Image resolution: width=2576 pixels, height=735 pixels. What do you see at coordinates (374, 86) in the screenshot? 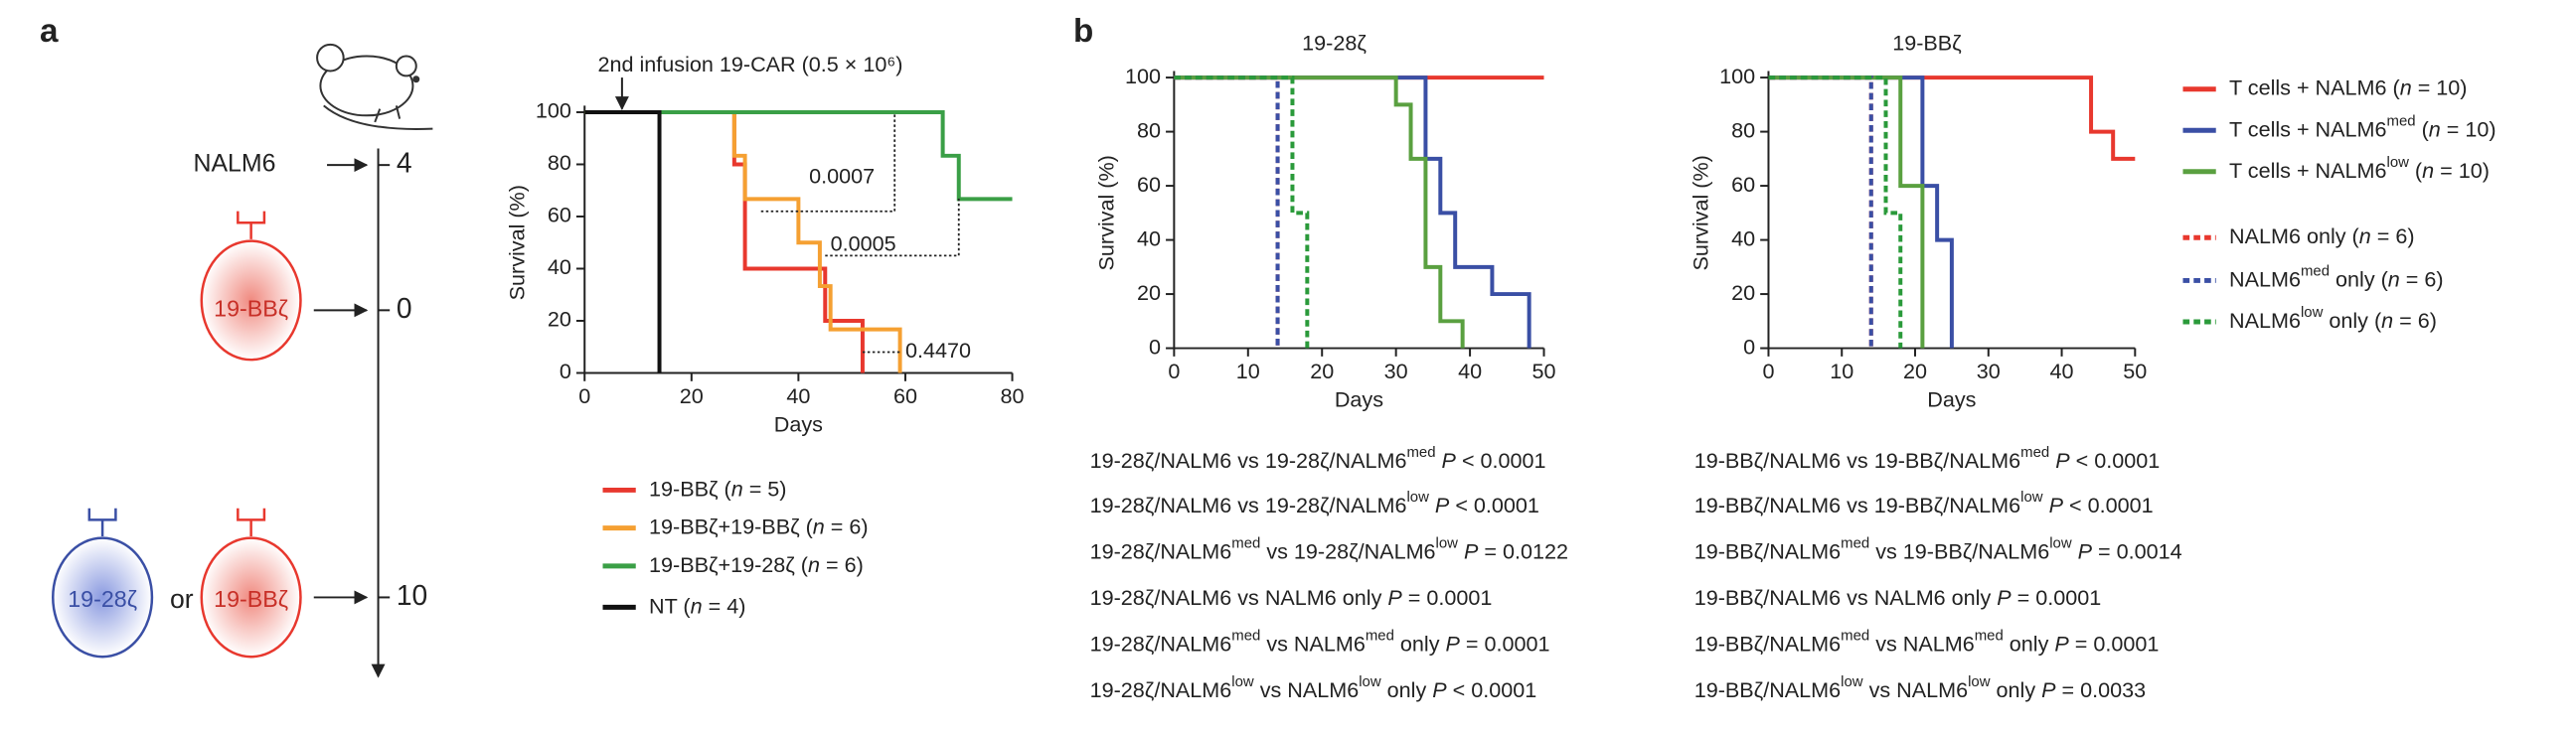
I see `mouse-icon` at bounding box center [374, 86].